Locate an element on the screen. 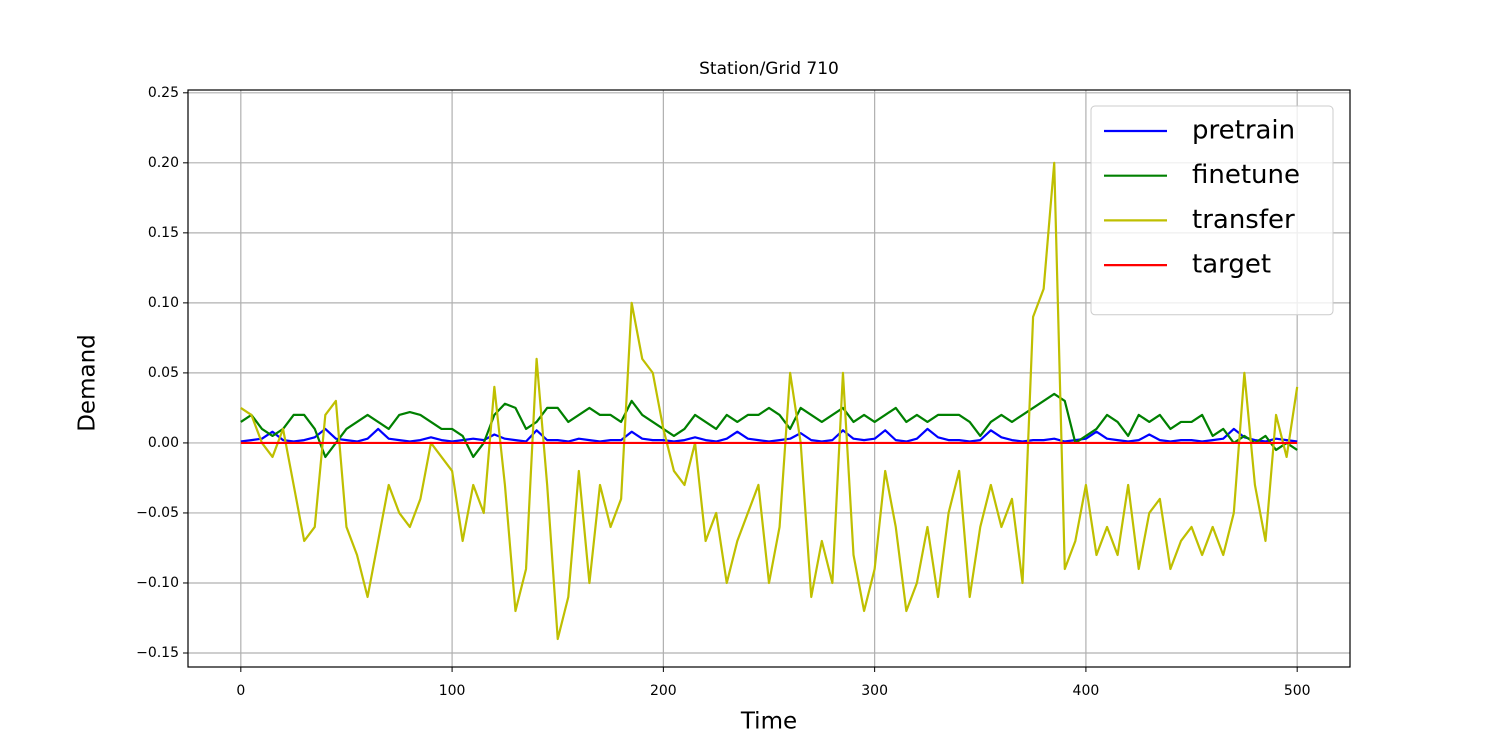 This screenshot has height=750, width=1500. y-tick-label: −0.05 is located at coordinates (157, 513).